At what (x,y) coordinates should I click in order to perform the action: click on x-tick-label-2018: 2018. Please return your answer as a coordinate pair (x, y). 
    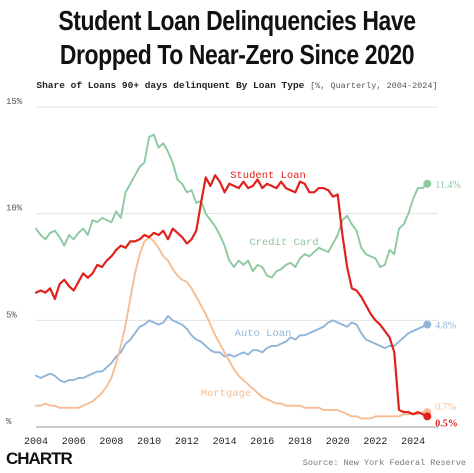
    Looking at the image, I should click on (300, 442).